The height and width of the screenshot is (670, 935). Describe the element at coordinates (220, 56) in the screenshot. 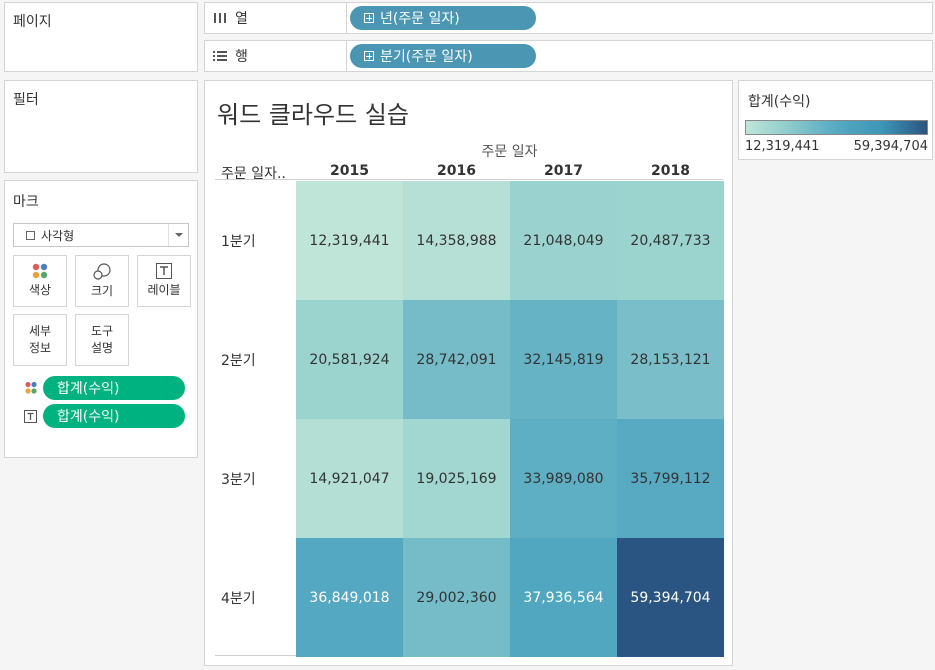

I see `rows-icon` at that location.